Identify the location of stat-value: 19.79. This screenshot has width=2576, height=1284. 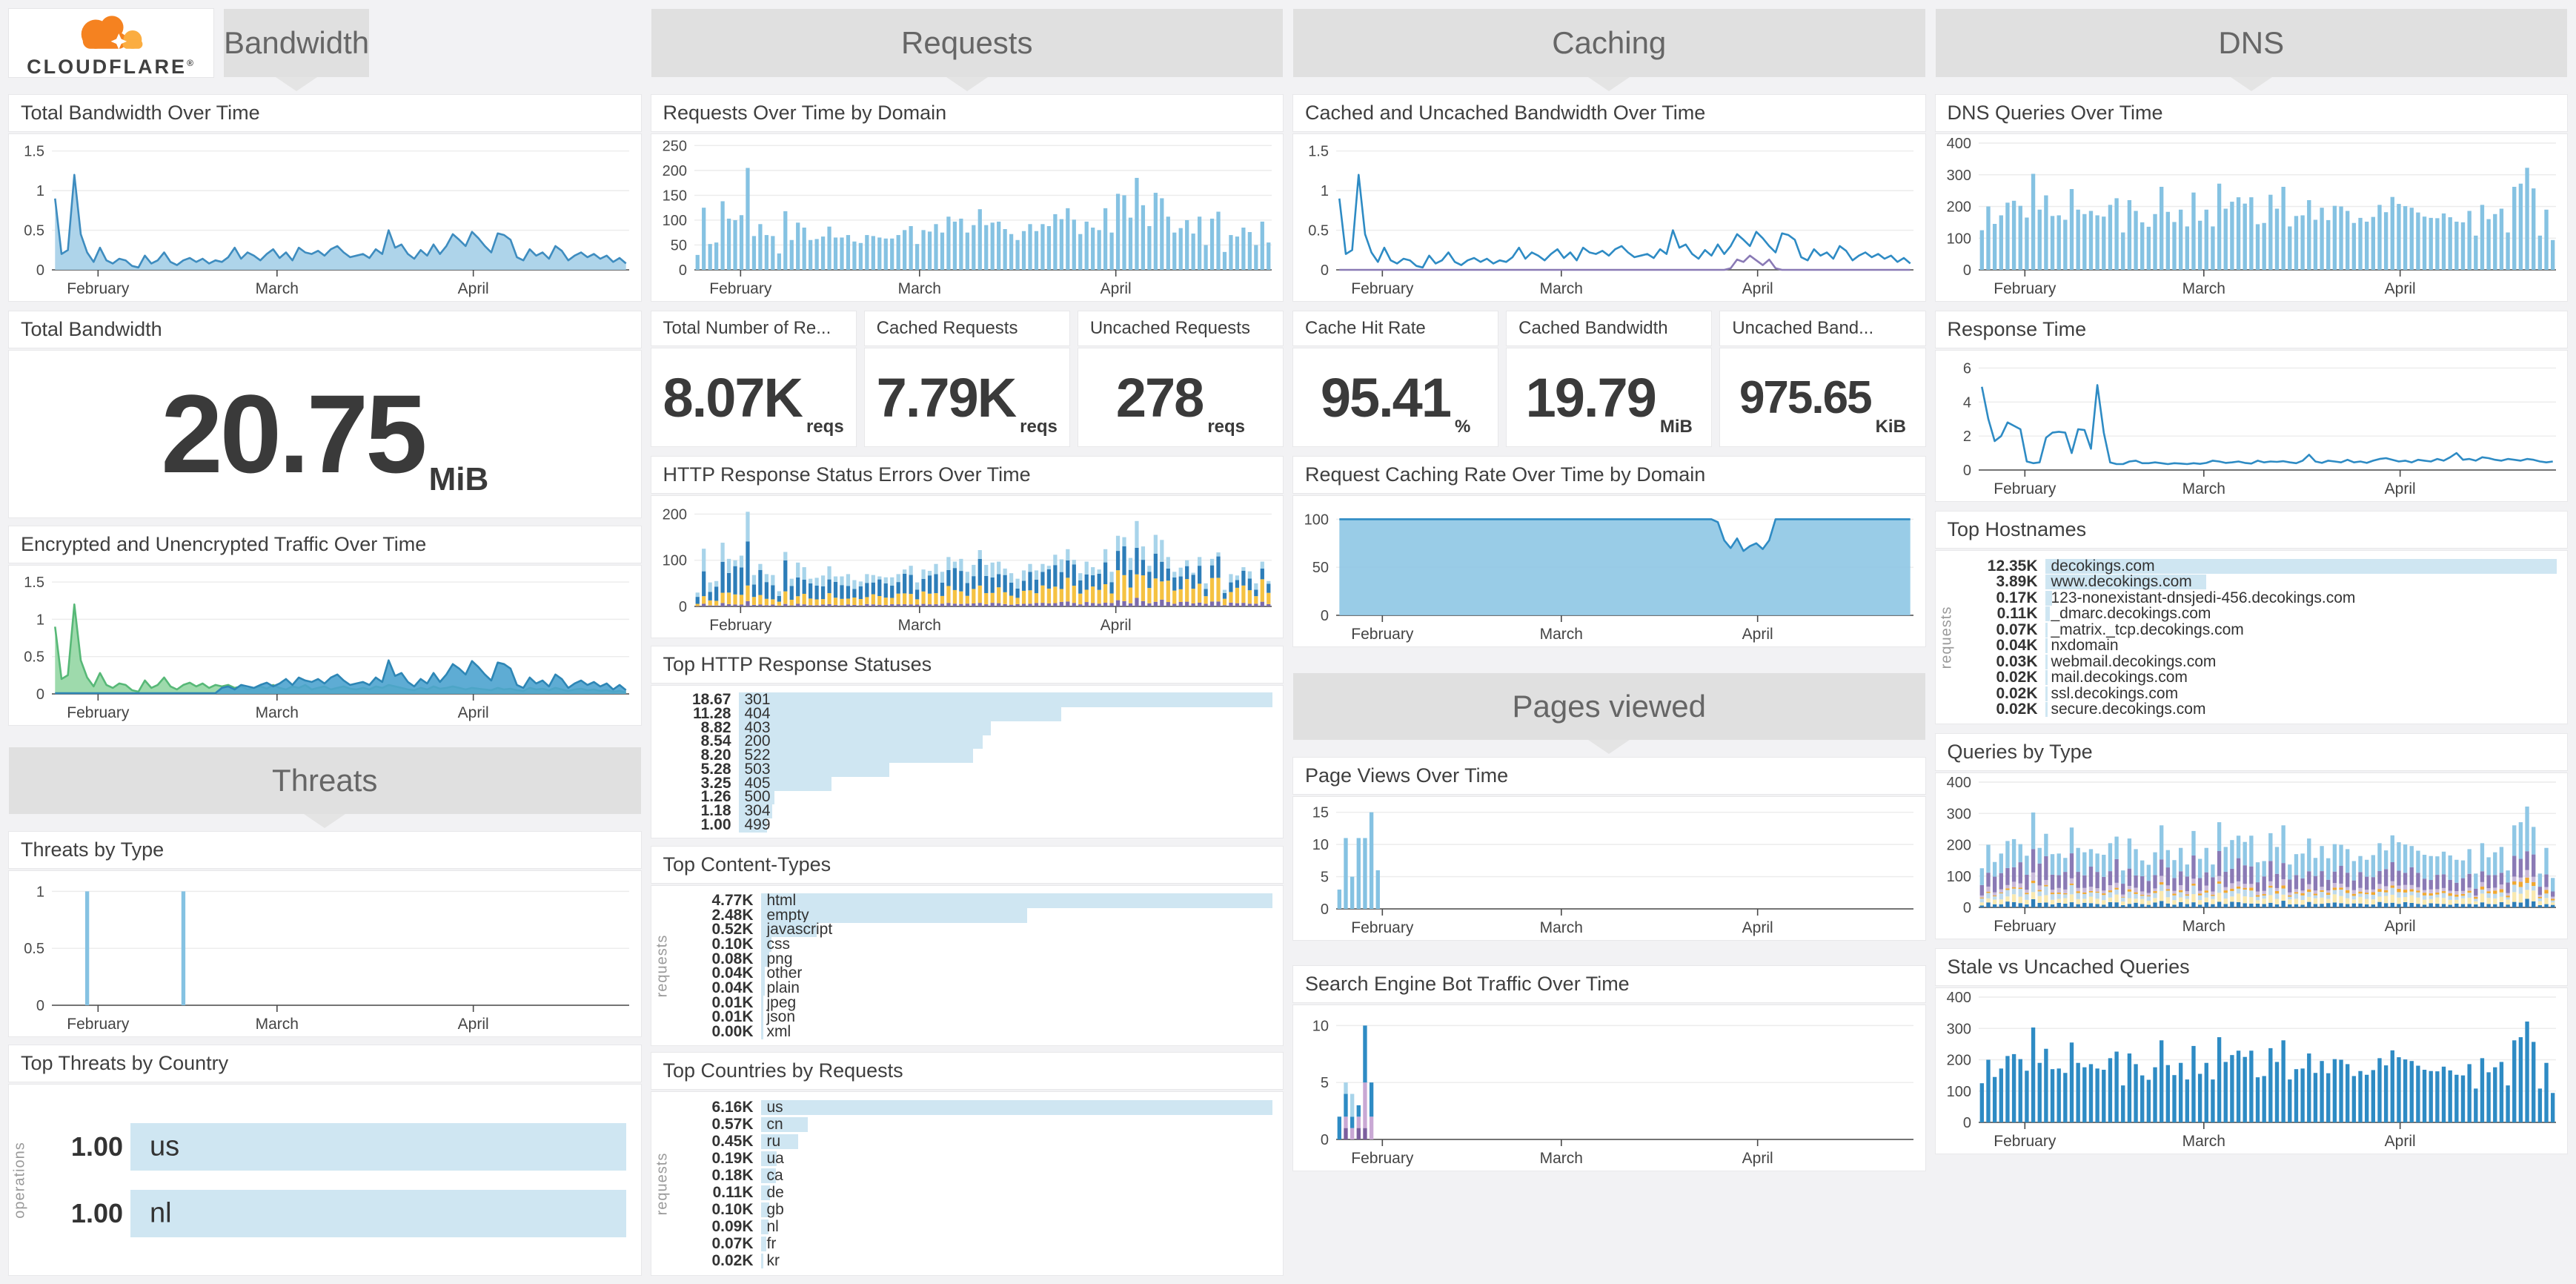
(1591, 397).